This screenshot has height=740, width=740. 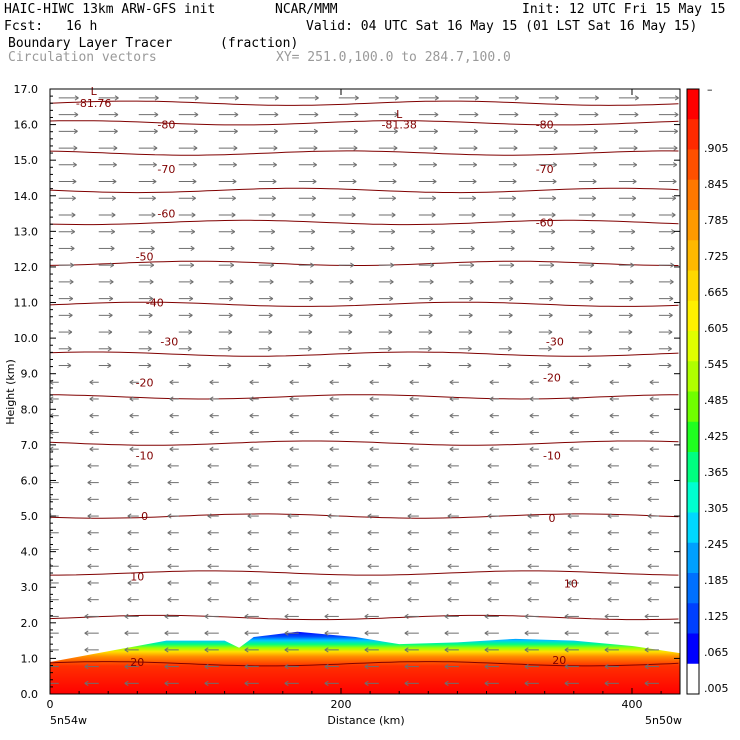 I want to click on contour-label: 20, so click(x=137, y=662).